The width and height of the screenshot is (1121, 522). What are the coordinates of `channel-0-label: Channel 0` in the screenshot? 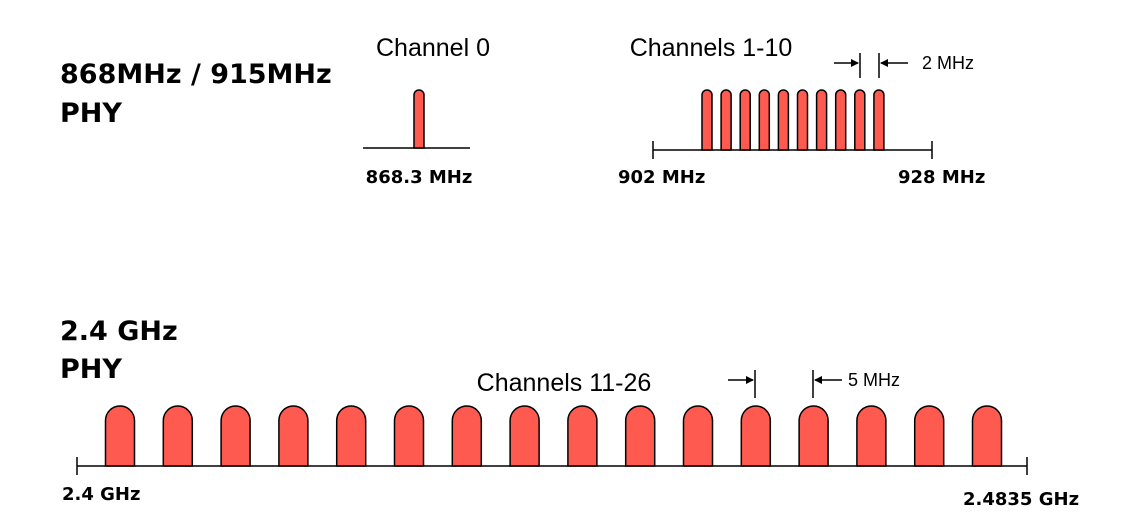 It's located at (433, 48).